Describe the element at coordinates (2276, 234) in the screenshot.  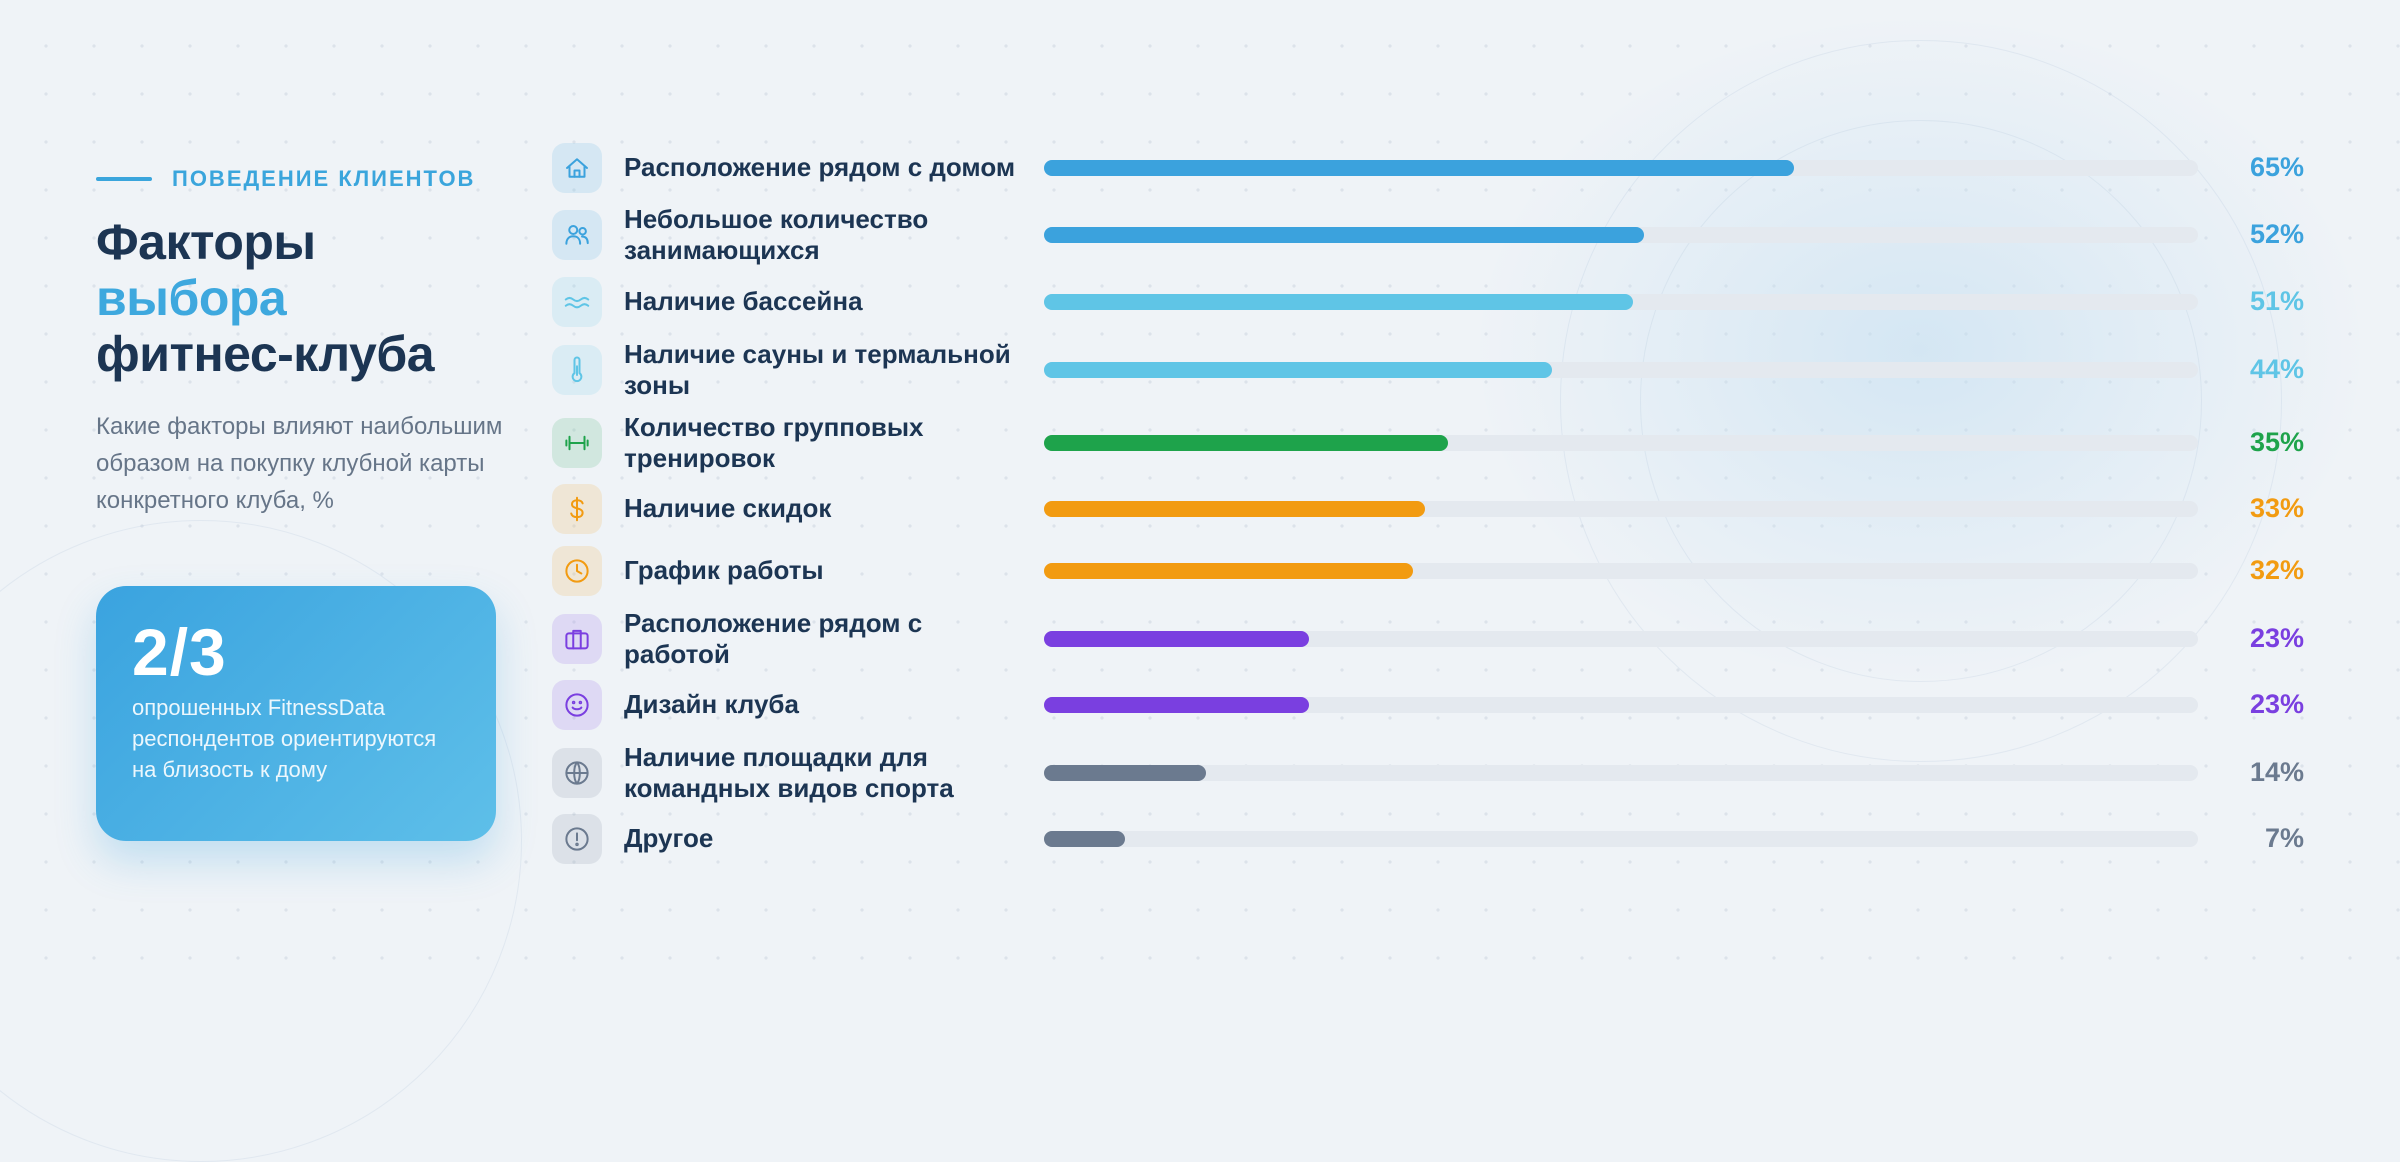
I see `value-label: 52%` at that location.